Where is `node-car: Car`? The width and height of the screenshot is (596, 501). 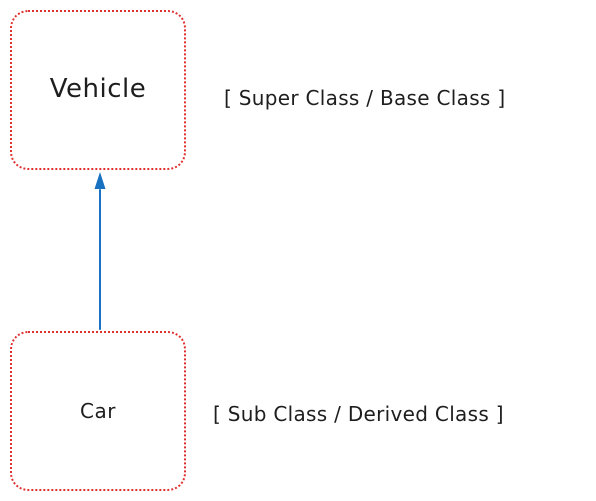
node-car: Car is located at coordinates (98, 411).